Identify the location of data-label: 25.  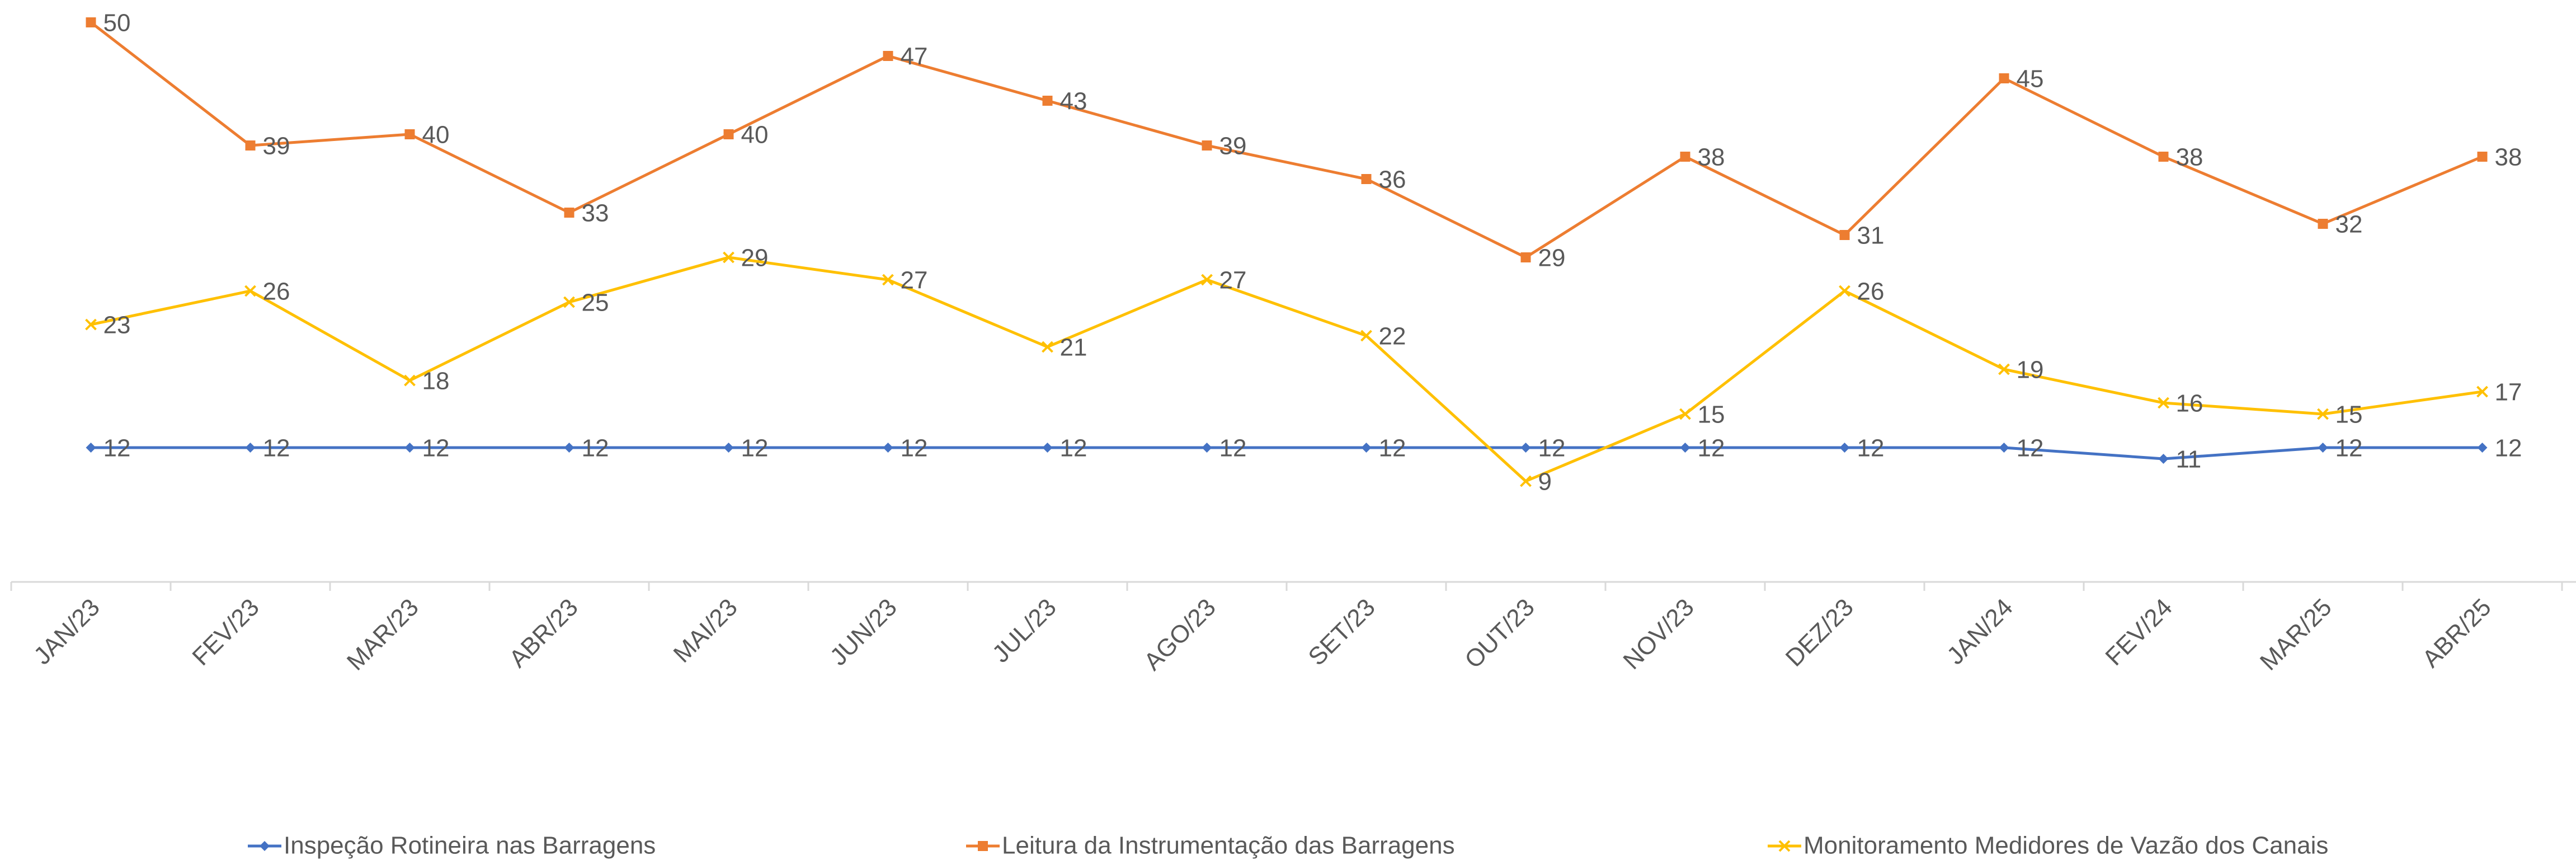
(595, 303).